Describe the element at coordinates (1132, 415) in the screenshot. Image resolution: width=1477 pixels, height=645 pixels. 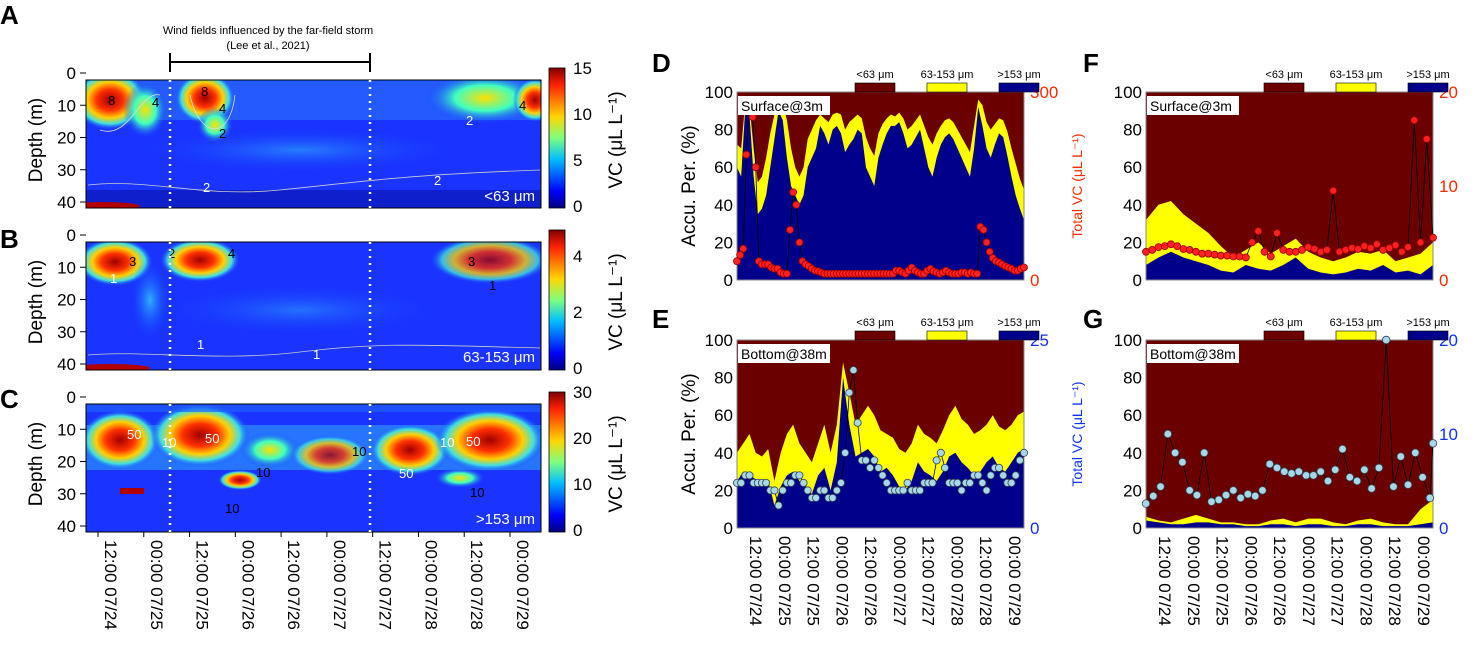
I see `y-tick-label: 60` at that location.